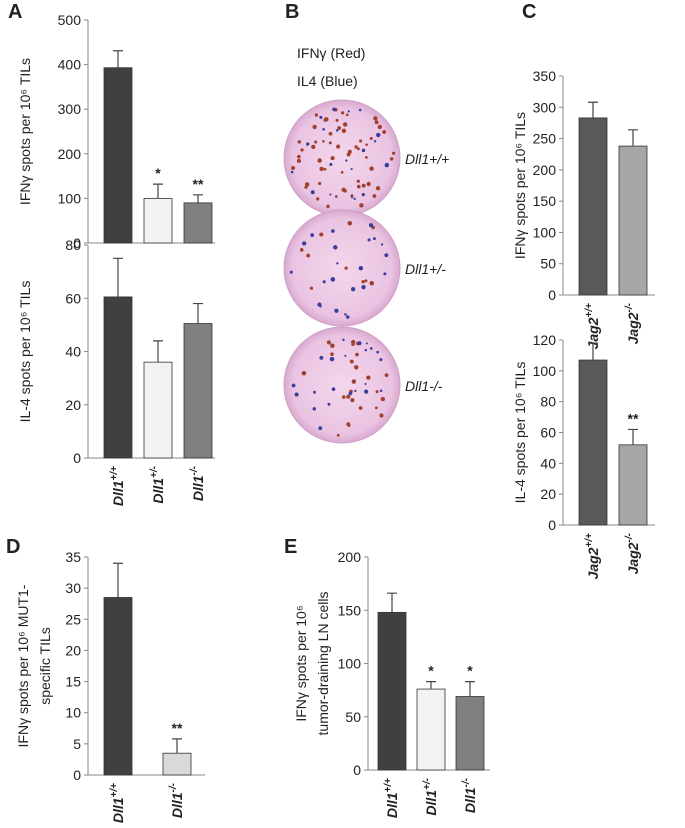 The height and width of the screenshot is (828, 685). What do you see at coordinates (529, 12) in the screenshot?
I see `panel-label: C` at bounding box center [529, 12].